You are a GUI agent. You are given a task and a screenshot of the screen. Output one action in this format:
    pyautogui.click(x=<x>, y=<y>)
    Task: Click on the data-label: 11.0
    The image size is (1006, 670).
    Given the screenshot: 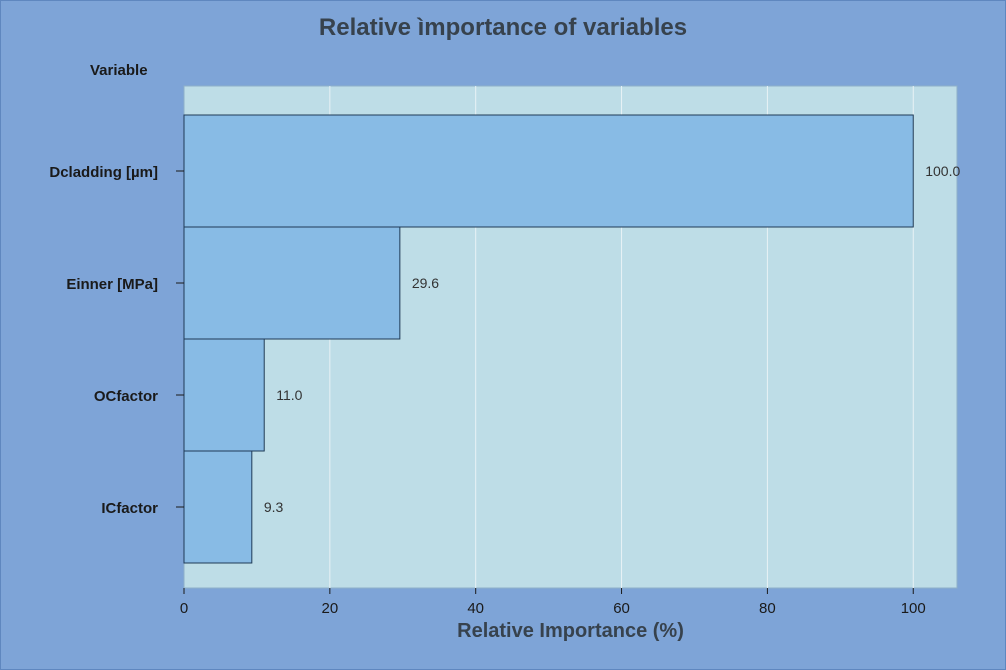 What is the action you would take?
    pyautogui.click(x=289, y=395)
    